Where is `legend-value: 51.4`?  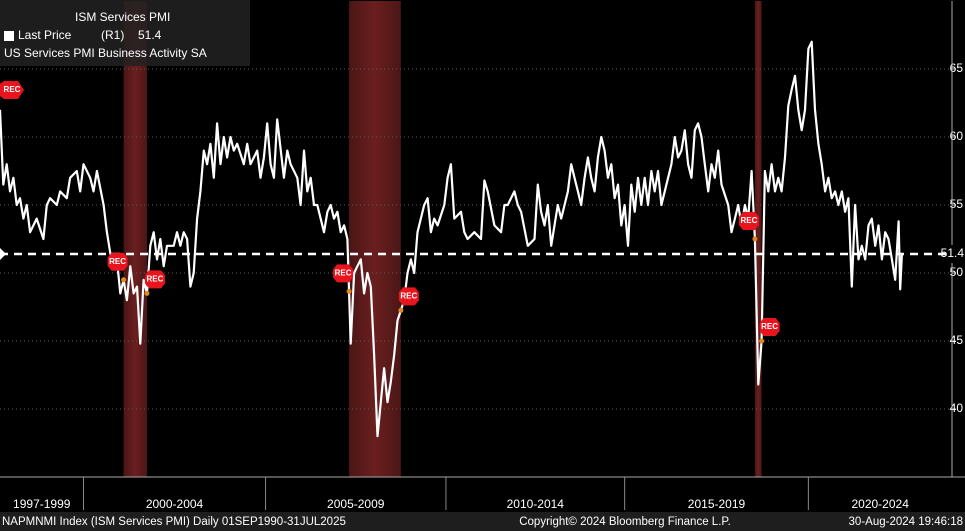
legend-value: 51.4 is located at coordinates (150, 35).